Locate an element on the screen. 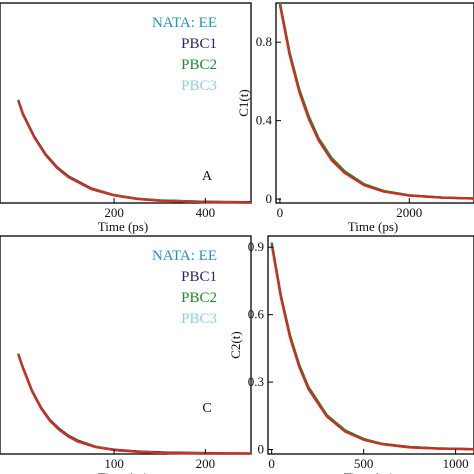 The image size is (474, 474). y-tick-label: 0.4 is located at coordinates (264, 120).